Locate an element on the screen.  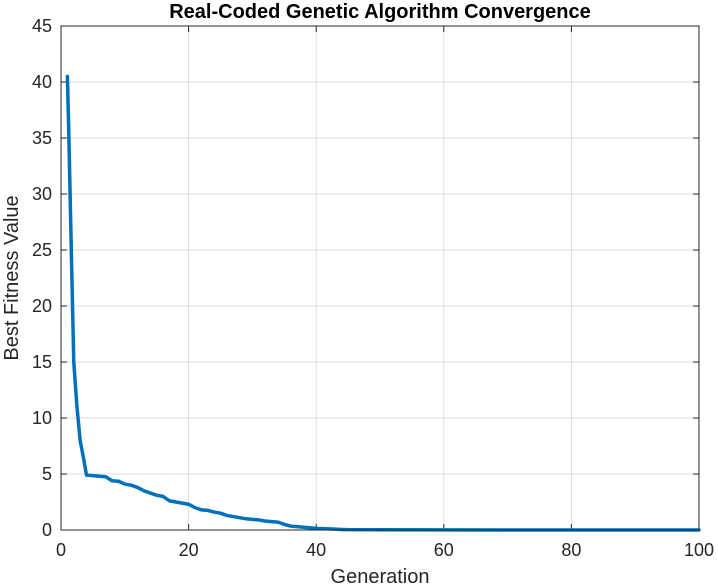
chart-title: Real-Coded Genetic Algorithm Convergence is located at coordinates (380, 12).